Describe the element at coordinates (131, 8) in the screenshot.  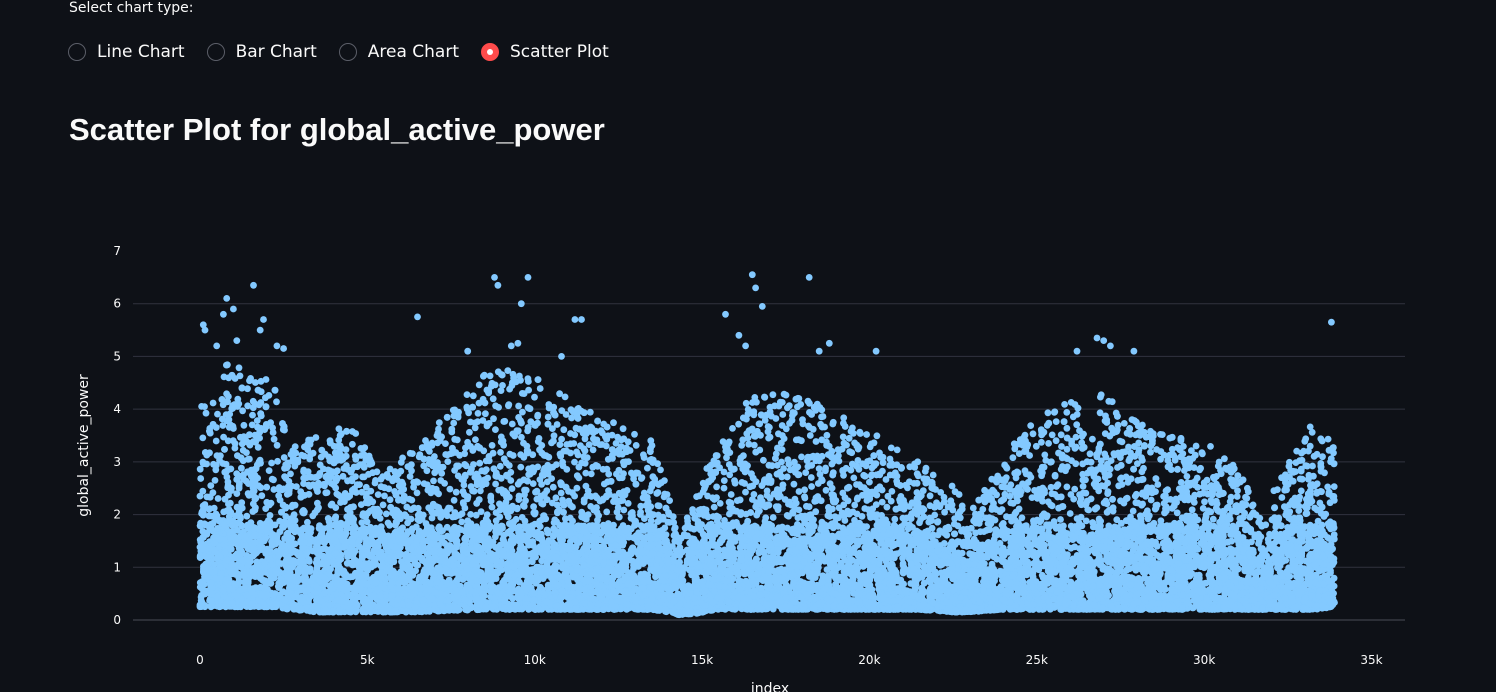
I see `chart-type-label: Select chart type:` at that location.